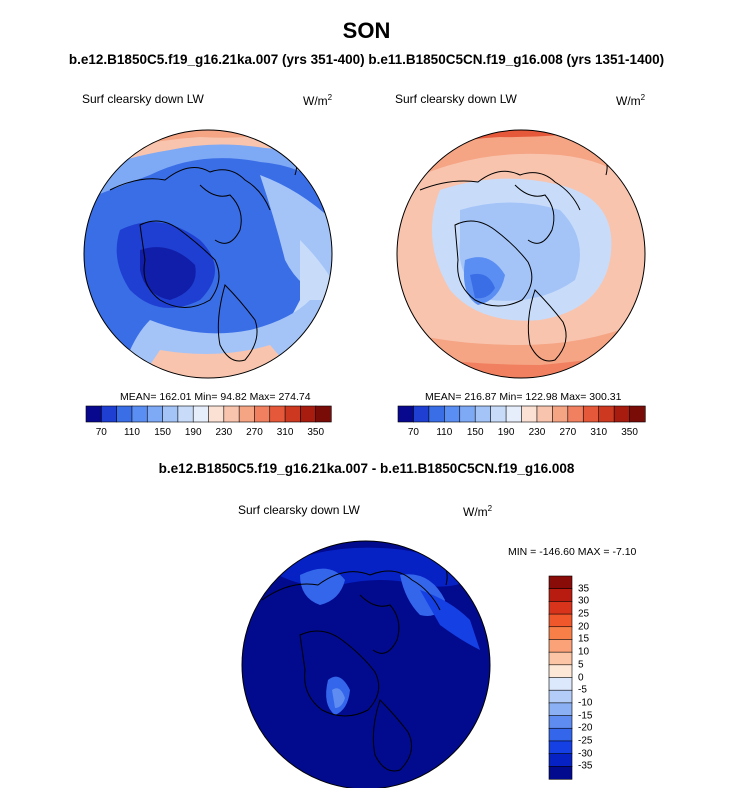 The image size is (733, 788). I want to click on panel2-variable-label: Surf clearsky down LW, so click(456, 99).